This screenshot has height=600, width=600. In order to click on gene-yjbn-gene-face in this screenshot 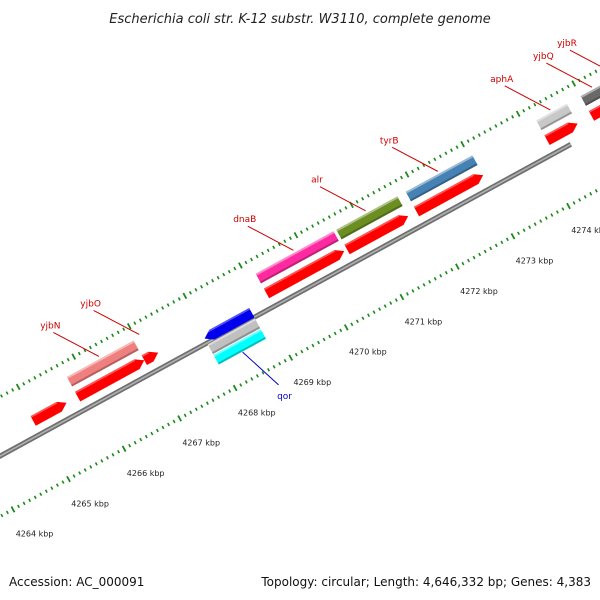, I will do `click(102, 363)`.